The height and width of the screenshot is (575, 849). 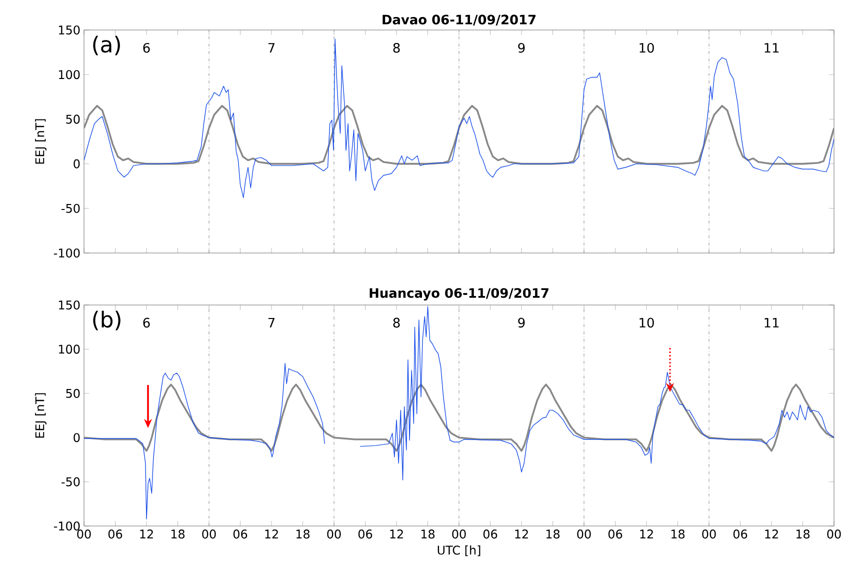 What do you see at coordinates (459, 550) in the screenshot?
I see `x-axis-title: UTC [h]` at bounding box center [459, 550].